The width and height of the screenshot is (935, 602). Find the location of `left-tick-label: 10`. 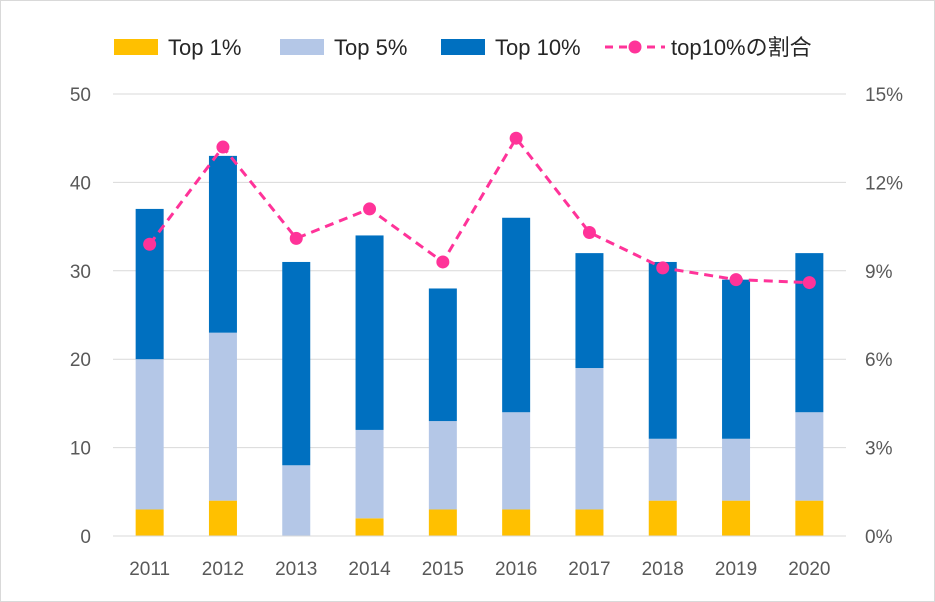

left-tick-label: 10 is located at coordinates (80, 449).